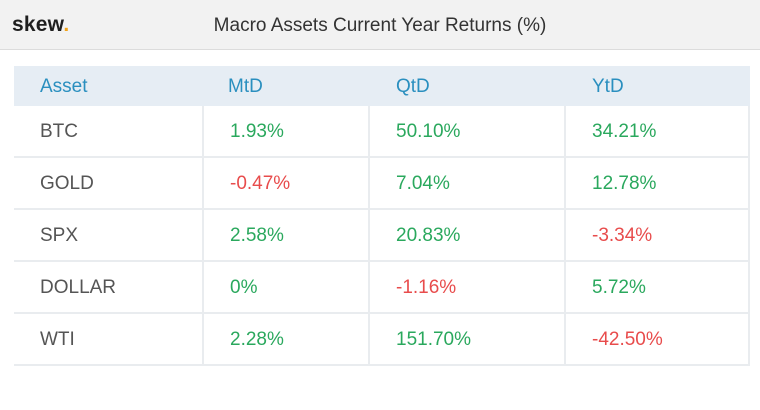 This screenshot has width=760, height=410. I want to click on table-row: SPX 2.58% 20.83% -3.34%, so click(382, 236).